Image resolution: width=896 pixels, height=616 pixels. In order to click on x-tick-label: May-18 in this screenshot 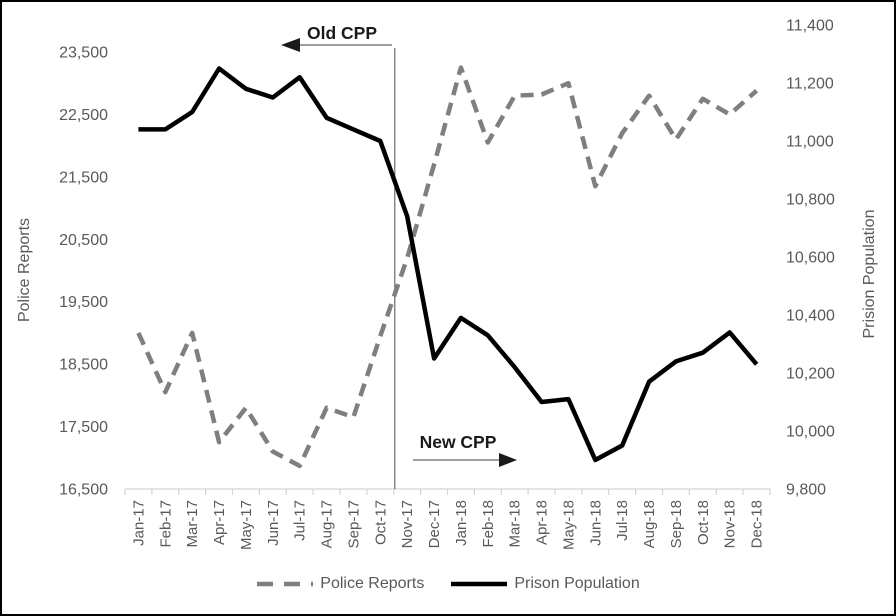, I will do `click(568, 525)`.